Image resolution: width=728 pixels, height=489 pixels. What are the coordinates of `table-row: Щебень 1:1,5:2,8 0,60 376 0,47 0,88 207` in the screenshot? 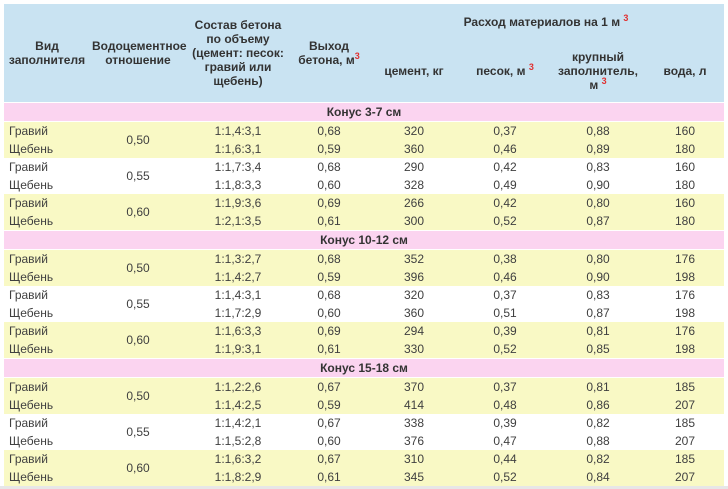 It's located at (364, 441).